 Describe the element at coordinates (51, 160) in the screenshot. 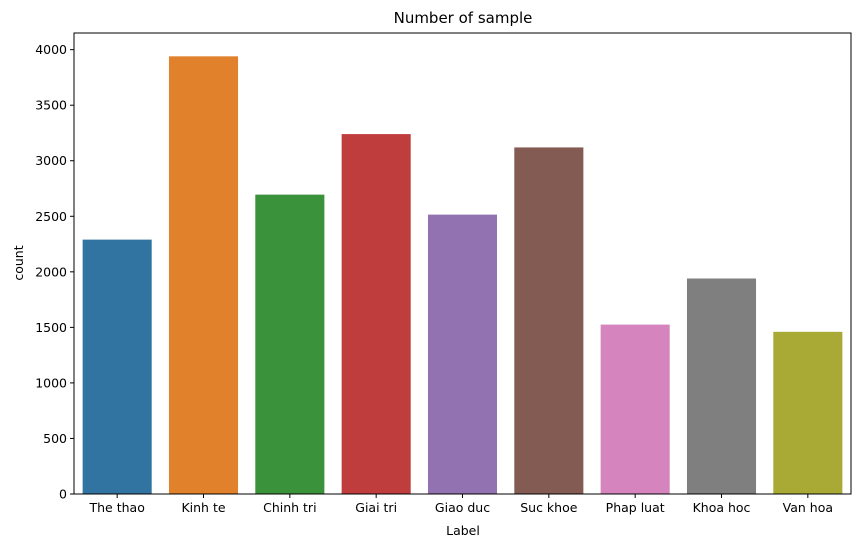

I see `y-tick-label: 3000` at that location.